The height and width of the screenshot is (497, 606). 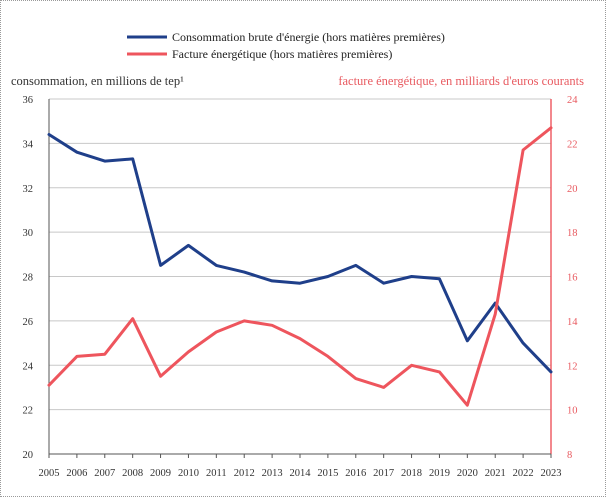 What do you see at coordinates (439, 473) in the screenshot?
I see `x-tick-label: 2019` at bounding box center [439, 473].